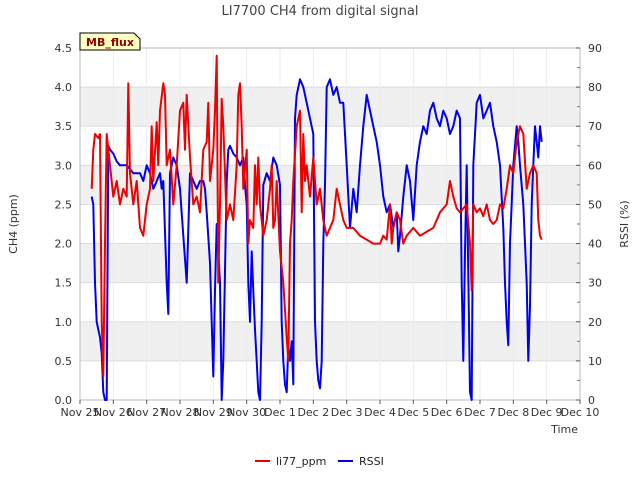  What do you see at coordinates (64, 283) in the screenshot?
I see `y-left-tick-label: 1.5` at bounding box center [64, 283].